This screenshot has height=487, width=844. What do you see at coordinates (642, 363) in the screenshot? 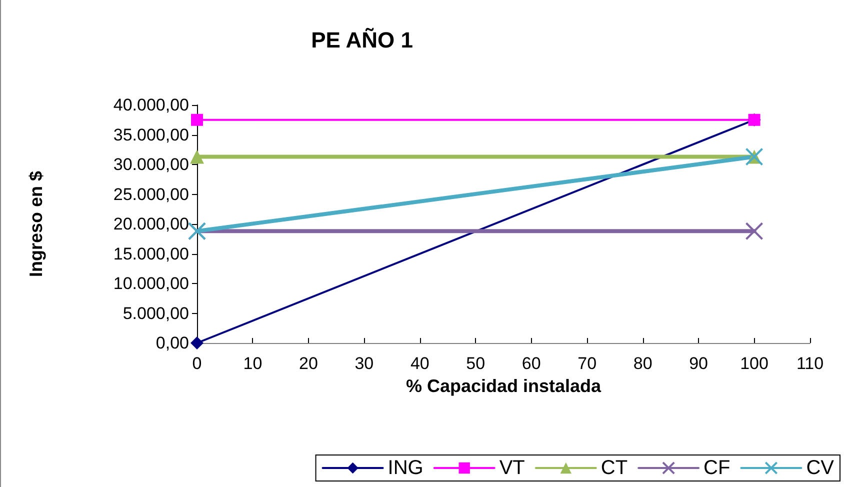
I see `x-tick-label: 80` at bounding box center [642, 363].